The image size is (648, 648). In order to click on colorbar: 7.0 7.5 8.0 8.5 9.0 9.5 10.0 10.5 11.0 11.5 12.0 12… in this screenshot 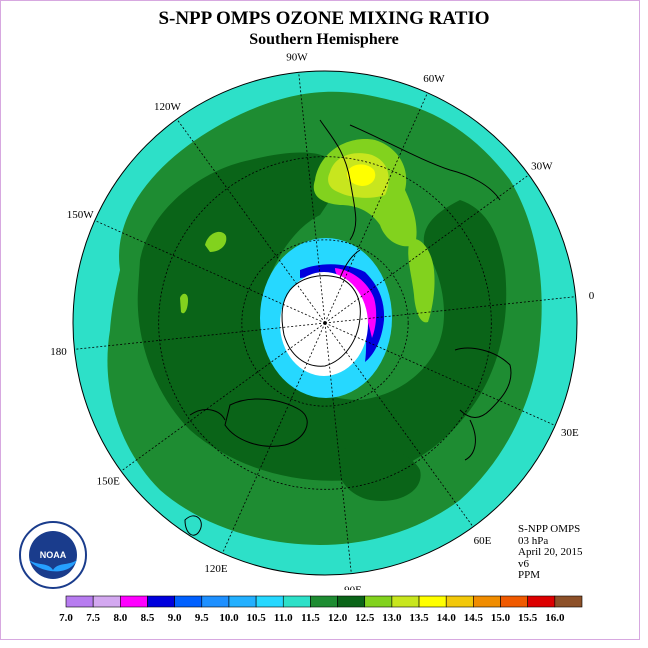, I will do `click(321, 609)`.